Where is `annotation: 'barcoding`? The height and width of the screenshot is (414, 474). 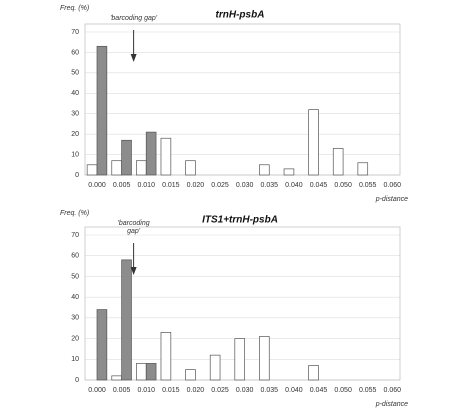 annotation: 'barcoding is located at coordinates (134, 223).